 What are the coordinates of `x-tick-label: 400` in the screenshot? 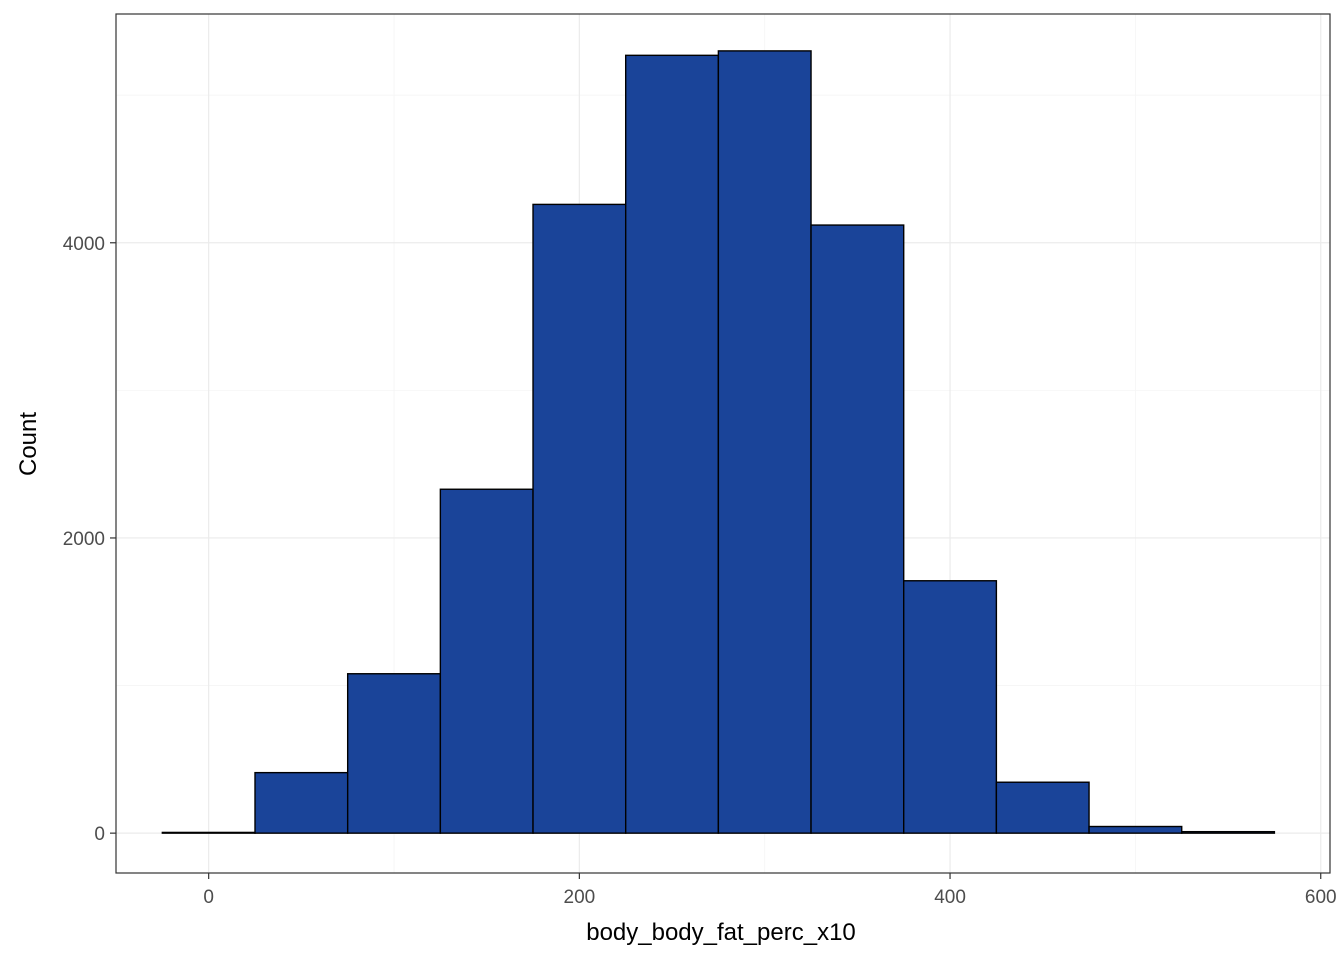 It's located at (950, 897).